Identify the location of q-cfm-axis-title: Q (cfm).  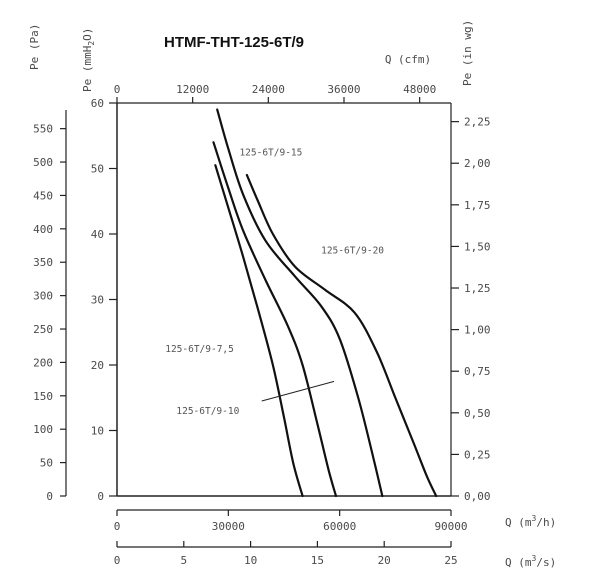
(408, 59).